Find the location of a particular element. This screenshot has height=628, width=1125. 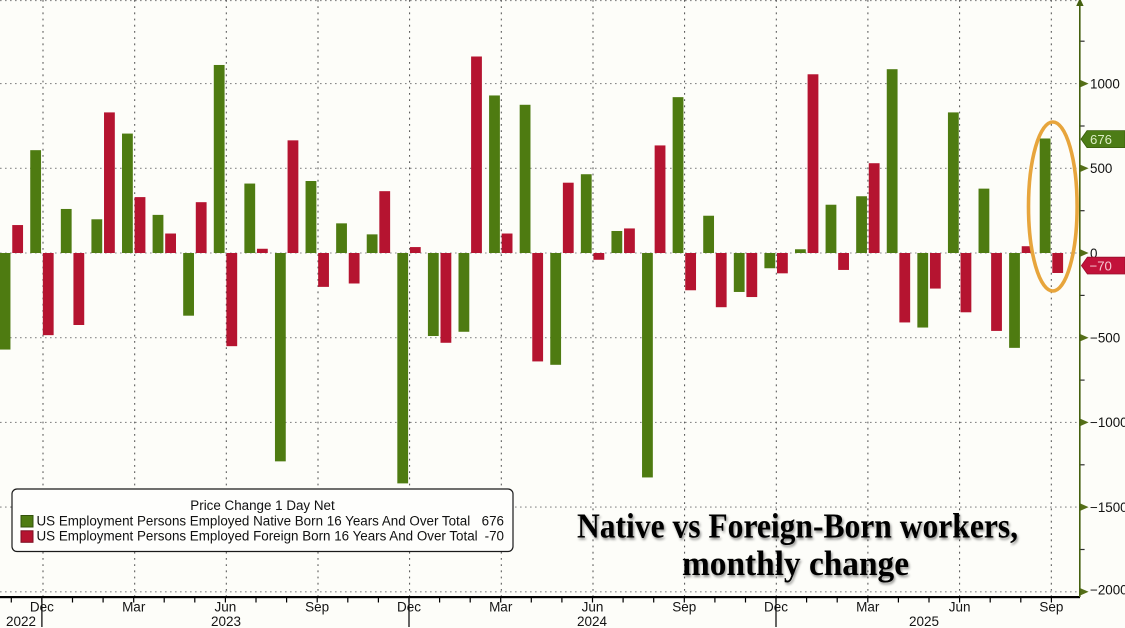

svg-text:Native vs Foreign-Born workers: Native vs Foreign-Born workers, is located at coordinates (797, 526).